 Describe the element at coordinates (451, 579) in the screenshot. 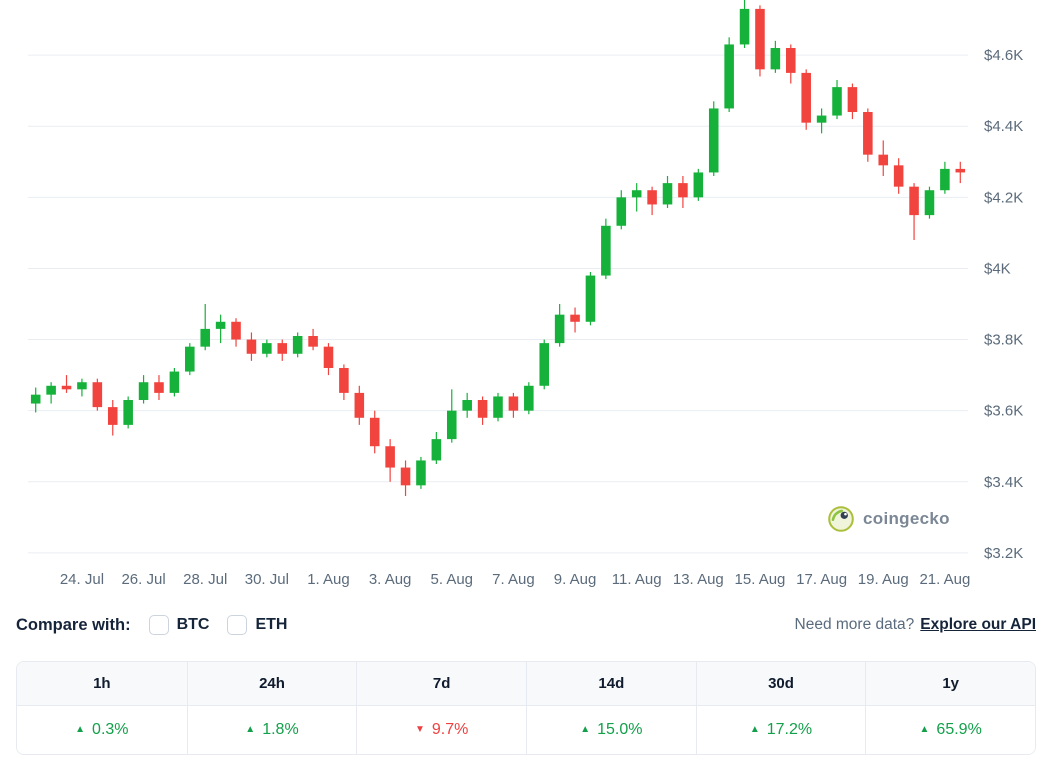

I see `svg-text: 5. Aug` at that location.